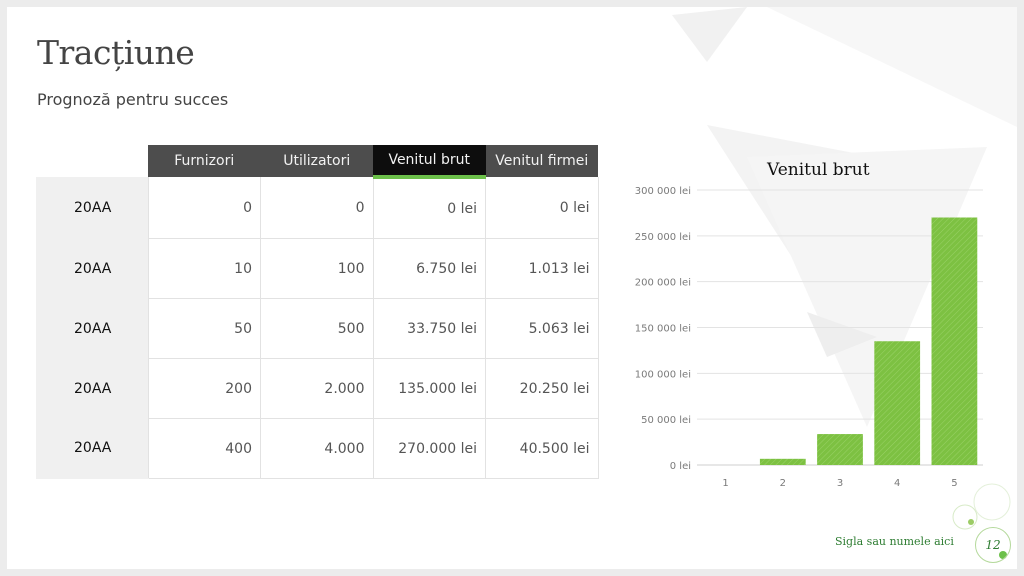  I want to click on x-tick-label: 4, so click(897, 483).